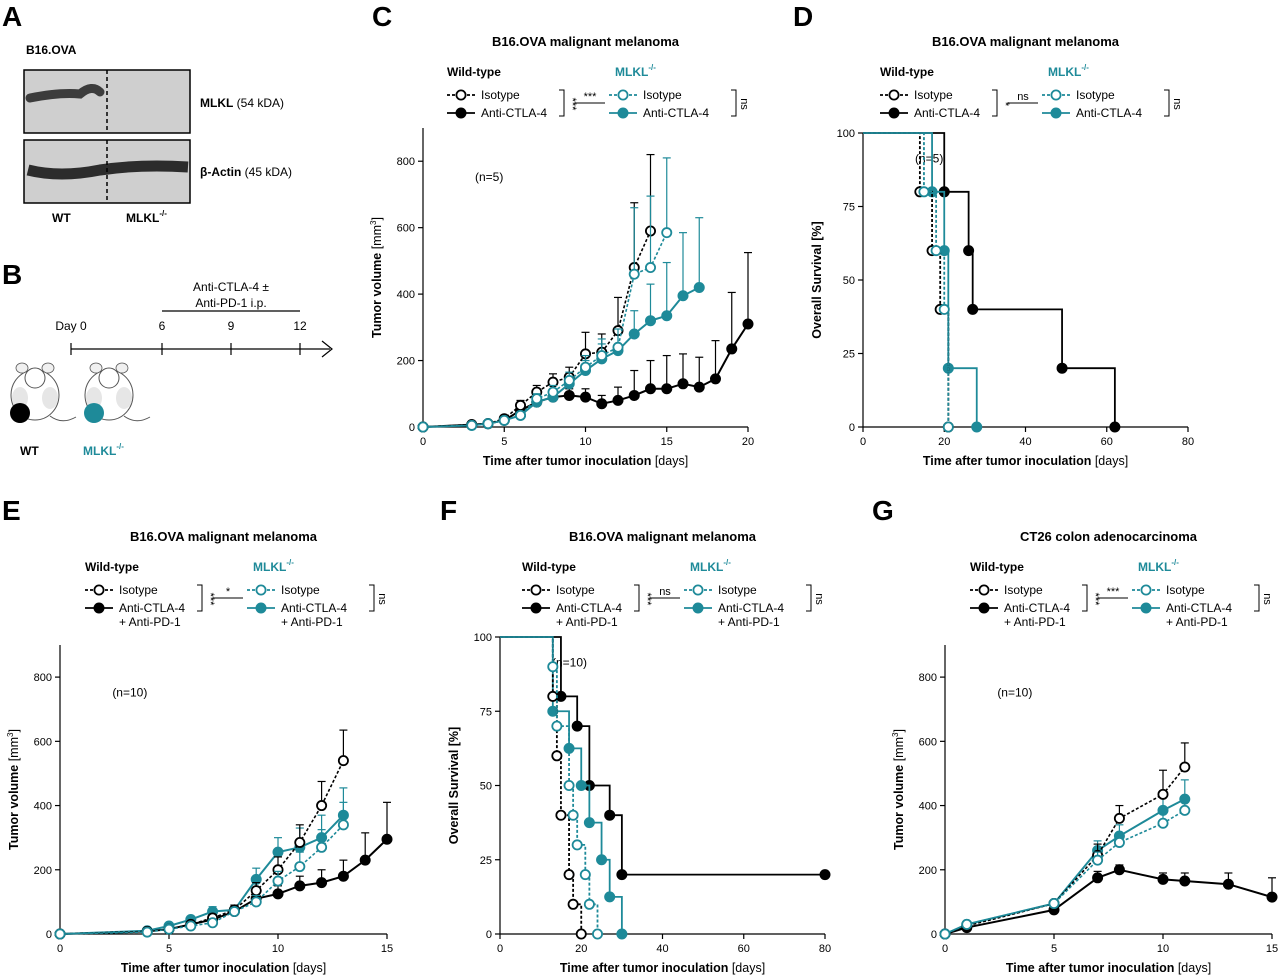 Image resolution: width=1280 pixels, height=977 pixels. Describe the element at coordinates (1163, 949) in the screenshot. I see `x-tick-label: 10` at that location.